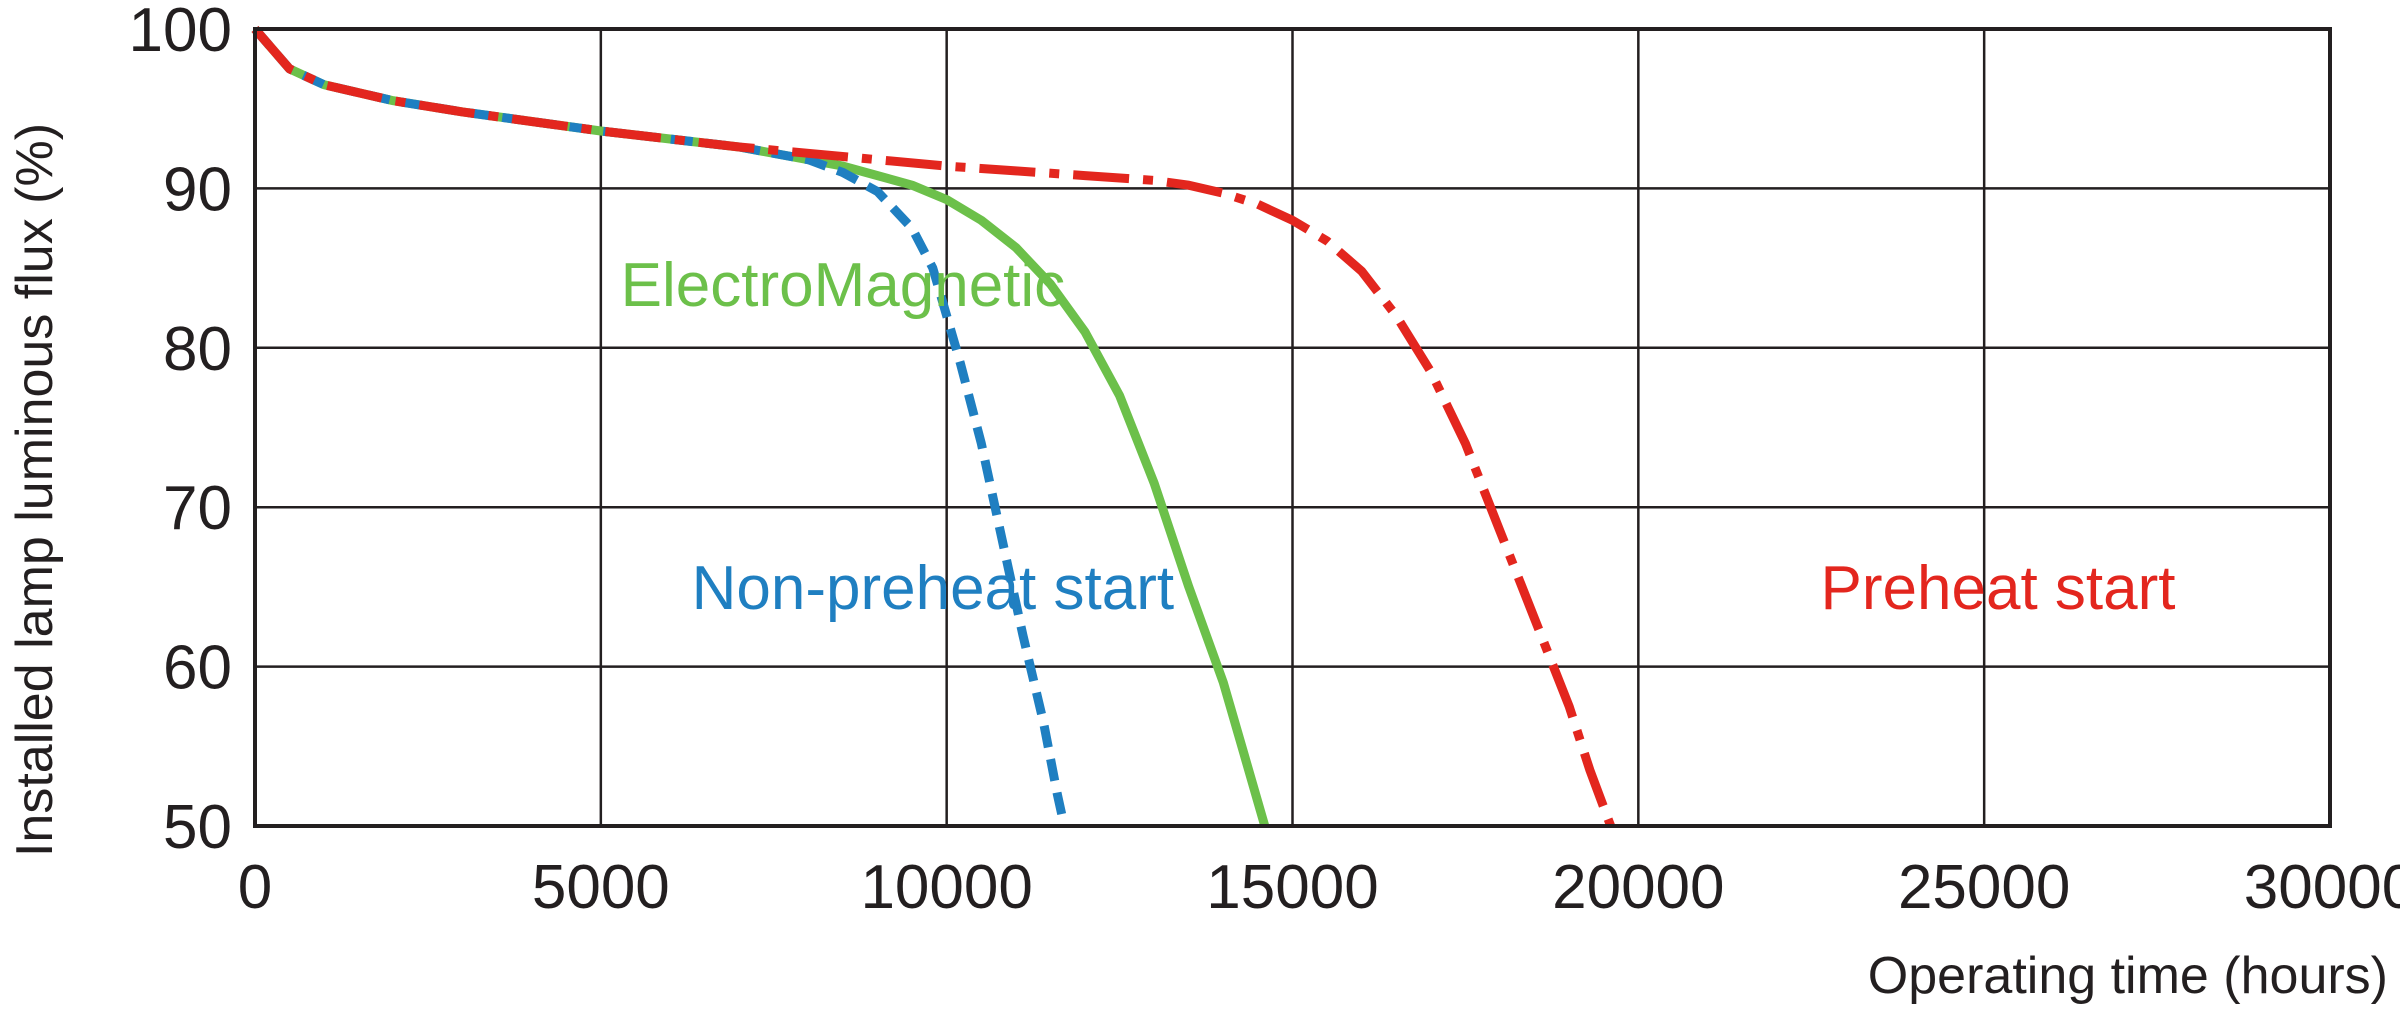 The height and width of the screenshot is (1024, 2400). I want to click on y-tick-label: 60, so click(197, 668).